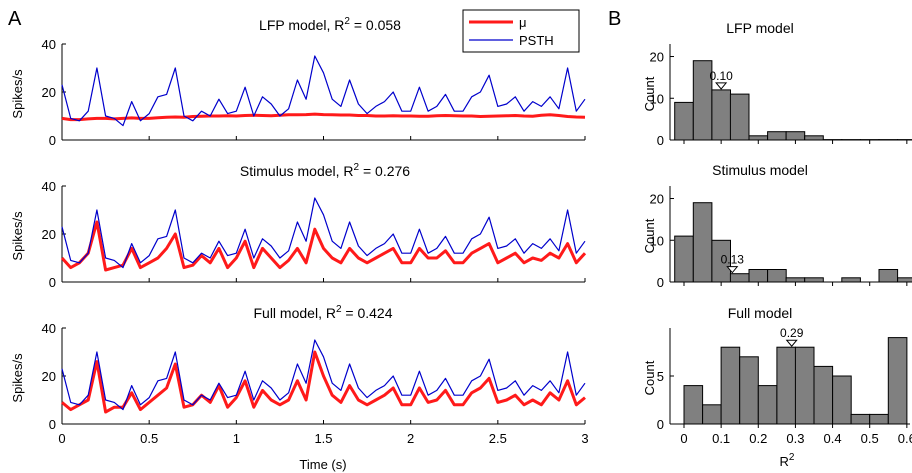  I want to click on x-tick-label: 2.5, so click(498, 438).